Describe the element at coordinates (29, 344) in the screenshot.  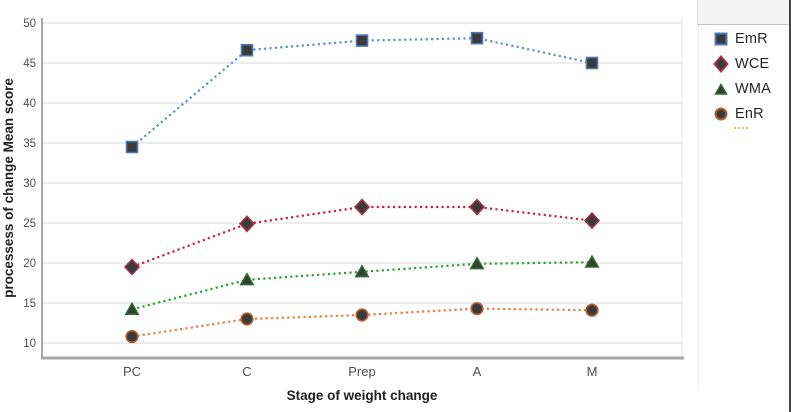
I see `y-tick-label: 10` at that location.